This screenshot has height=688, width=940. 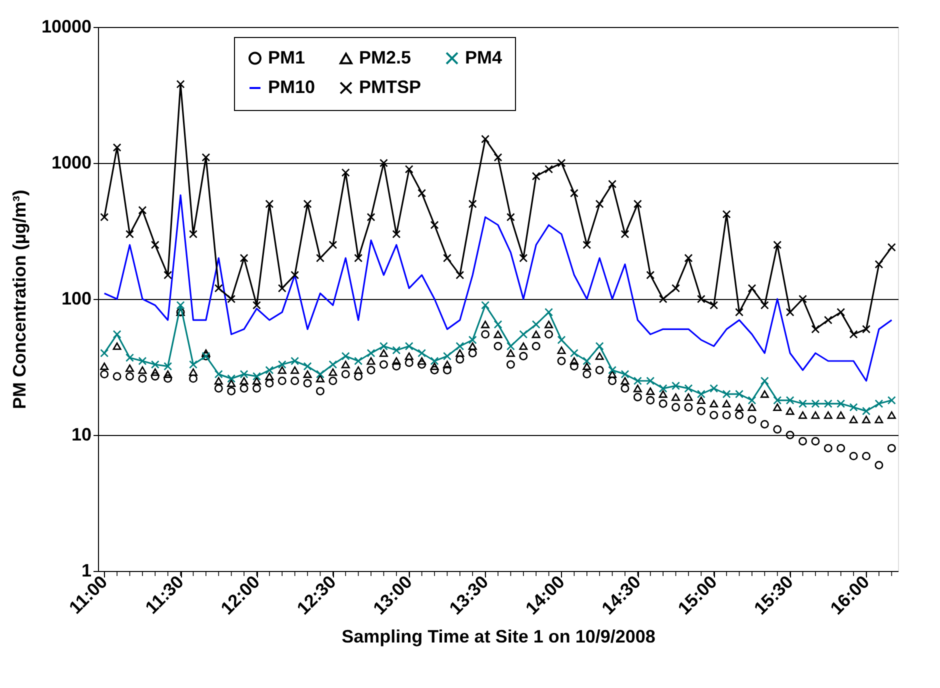 What do you see at coordinates (292, 87) in the screenshot?
I see `legend-label: PM10` at bounding box center [292, 87].